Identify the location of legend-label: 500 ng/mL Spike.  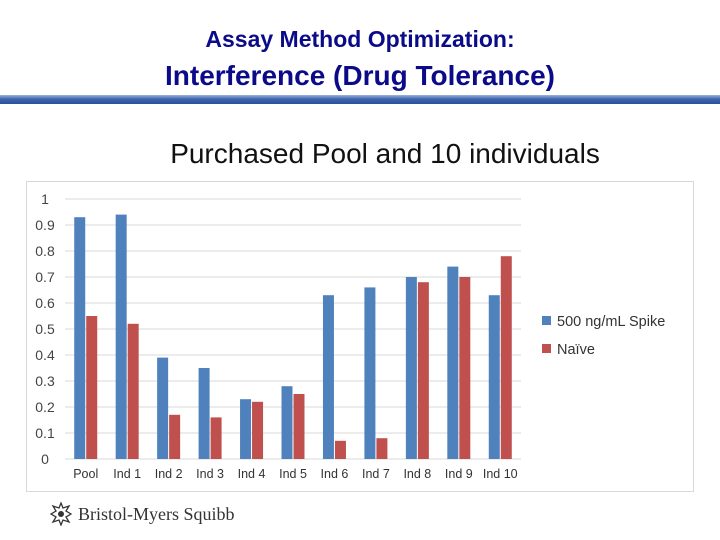
(611, 322).